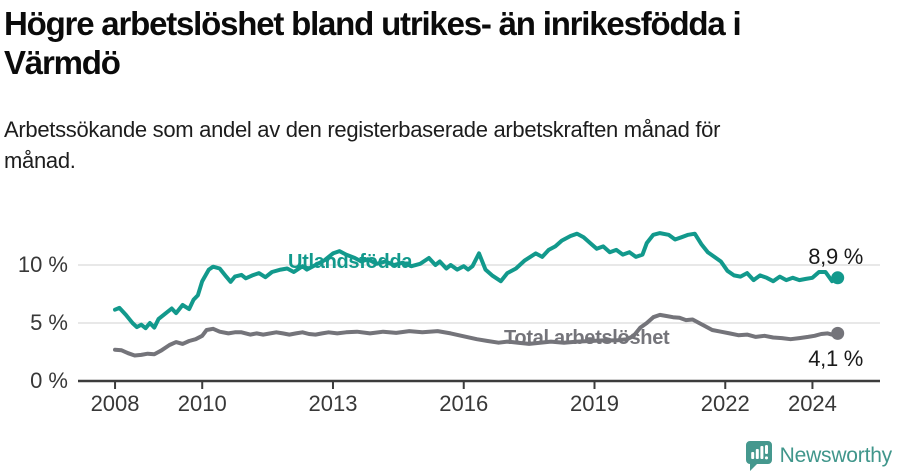 The image size is (900, 474). I want to click on end-value-label-utlandsfodda: 8,9 %, so click(835, 256).